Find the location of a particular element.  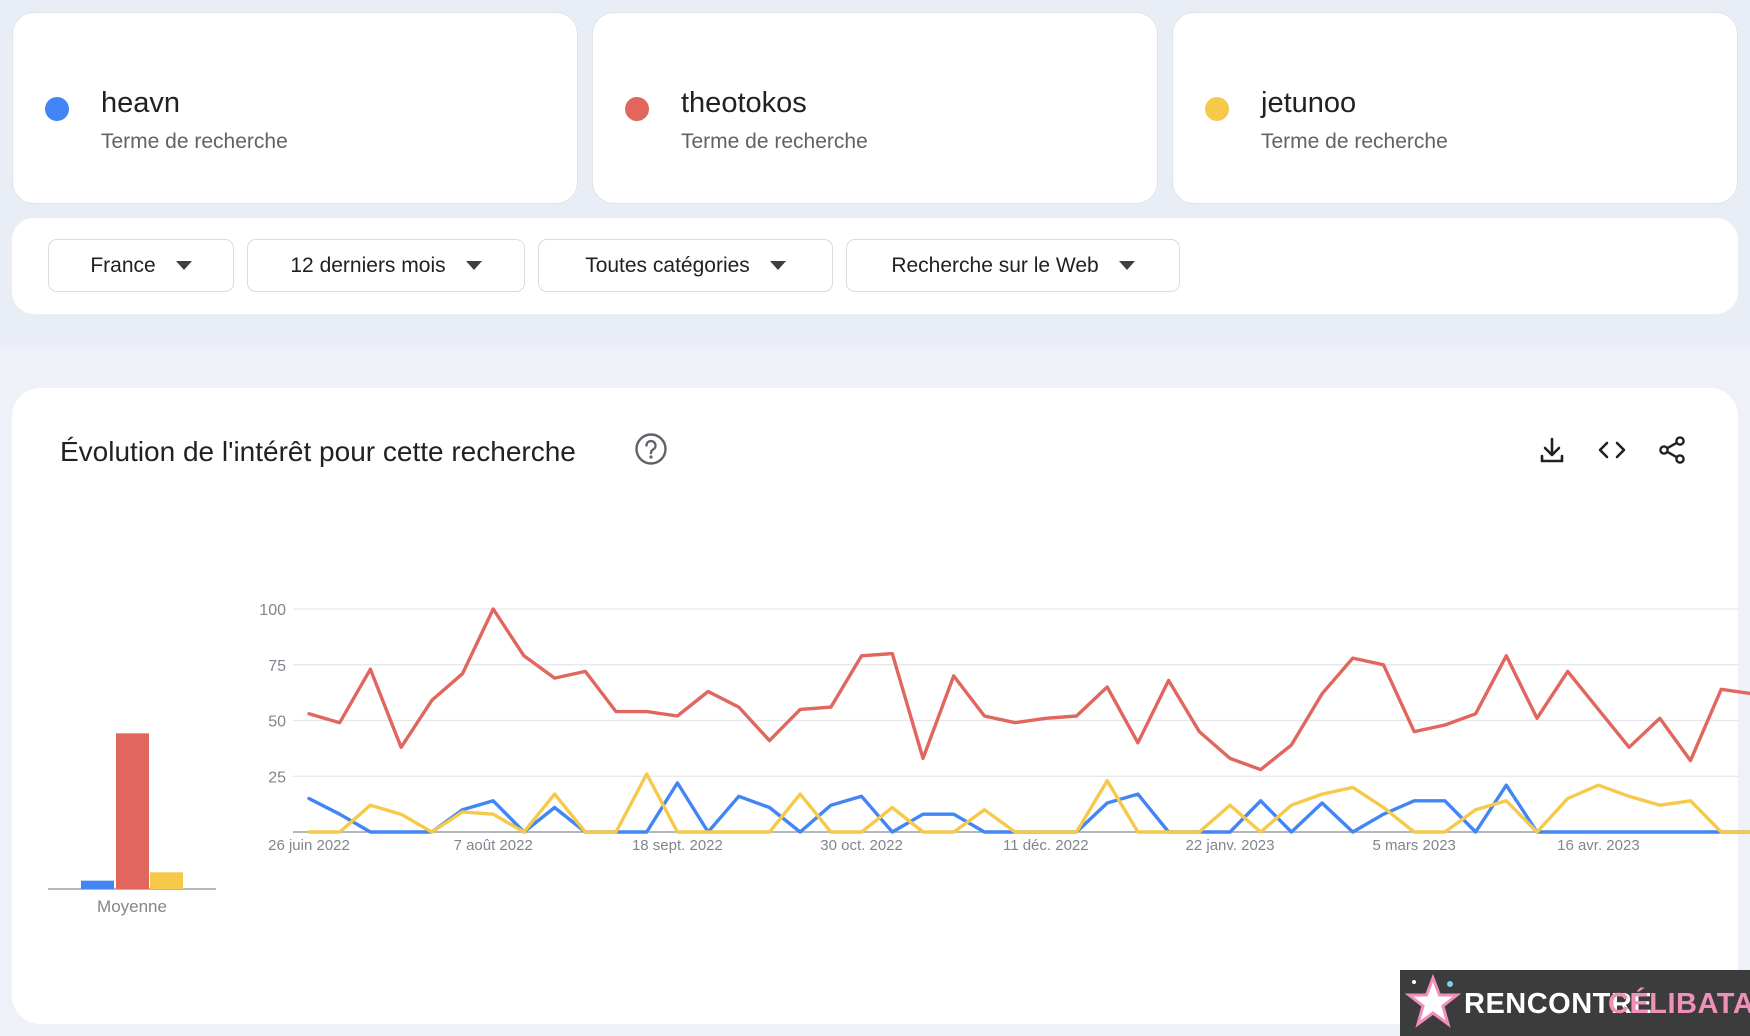

watermark-text-2: CÉLIBATAIRE is located at coordinates (1679, 1004).